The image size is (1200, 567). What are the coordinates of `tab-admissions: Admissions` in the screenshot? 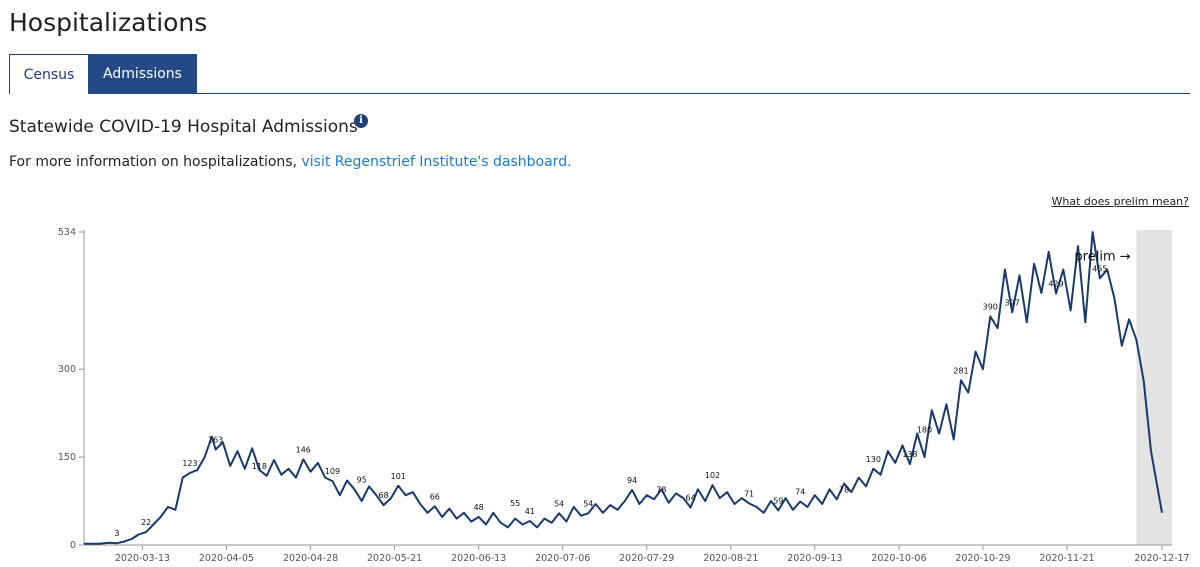 It's located at (142, 74).